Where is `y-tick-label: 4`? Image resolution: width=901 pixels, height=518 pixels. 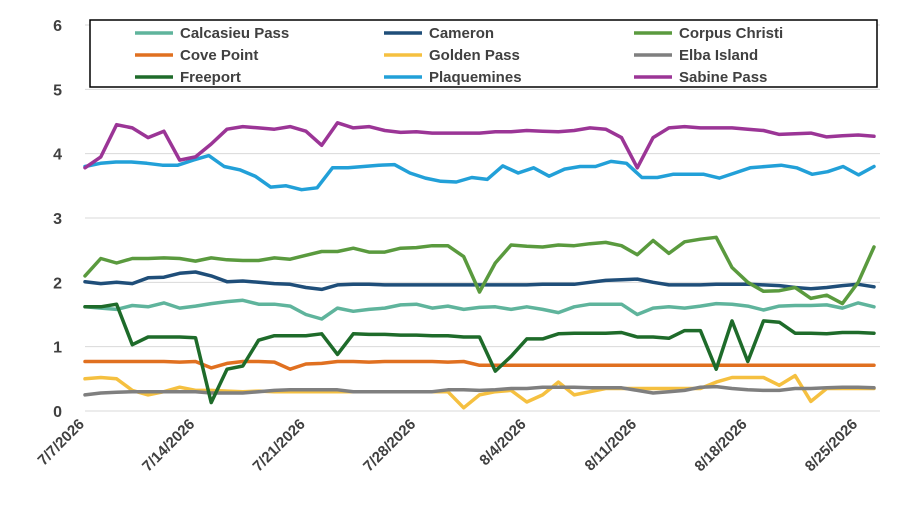 y-tick-label: 4 is located at coordinates (57, 155).